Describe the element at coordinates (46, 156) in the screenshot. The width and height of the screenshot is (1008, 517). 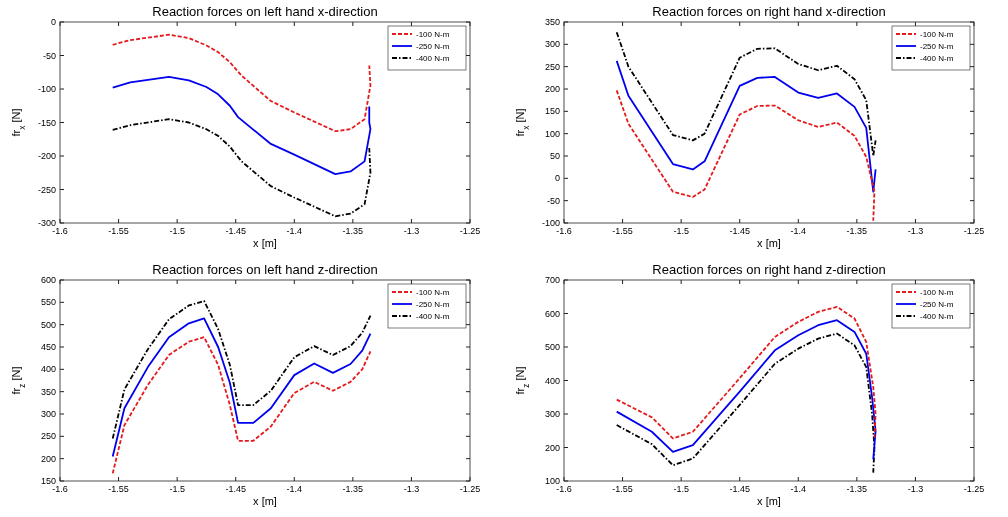
I see `y-tick-label: -200` at that location.